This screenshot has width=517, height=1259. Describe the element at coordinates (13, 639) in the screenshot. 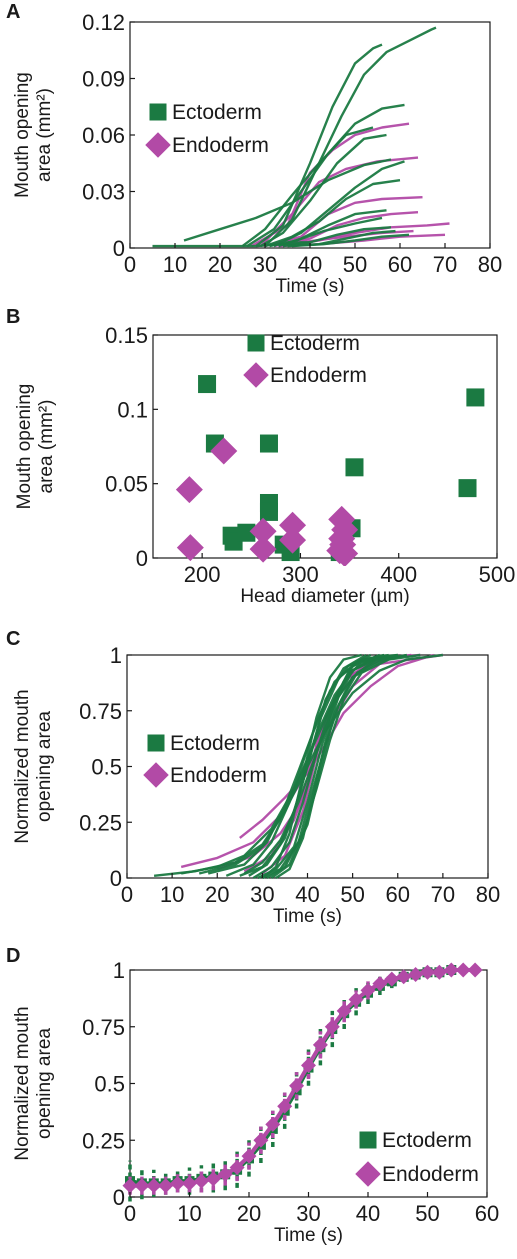

I see `panel-letter: C` at that location.